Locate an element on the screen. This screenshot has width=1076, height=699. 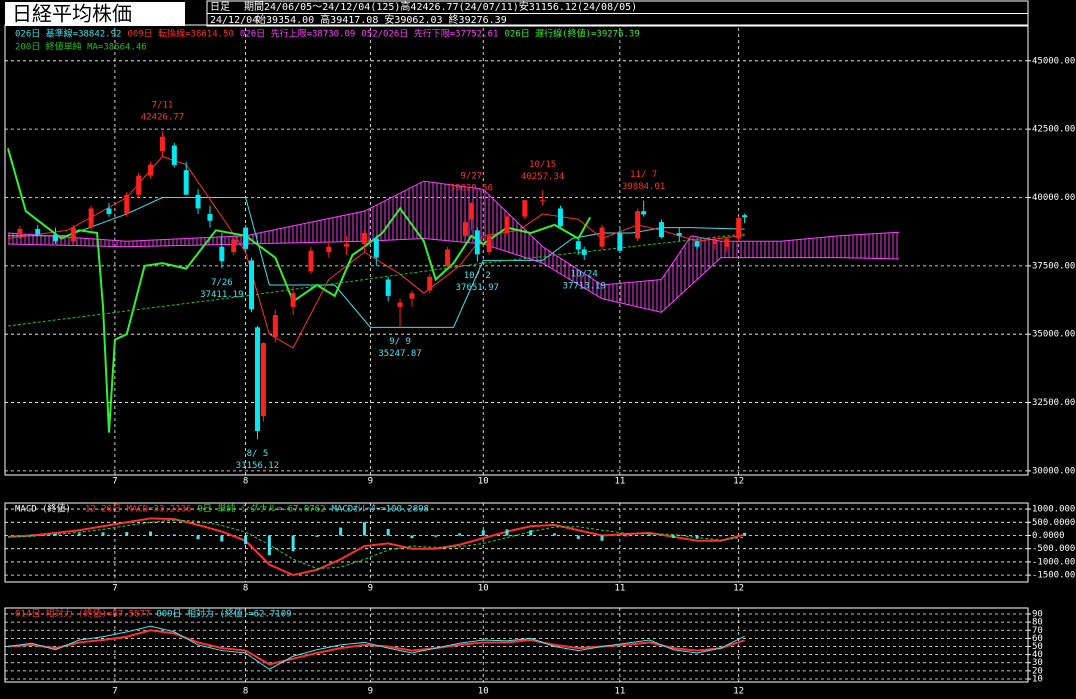
y-tick-label: 500.0000 is located at coordinates (1053, 523).